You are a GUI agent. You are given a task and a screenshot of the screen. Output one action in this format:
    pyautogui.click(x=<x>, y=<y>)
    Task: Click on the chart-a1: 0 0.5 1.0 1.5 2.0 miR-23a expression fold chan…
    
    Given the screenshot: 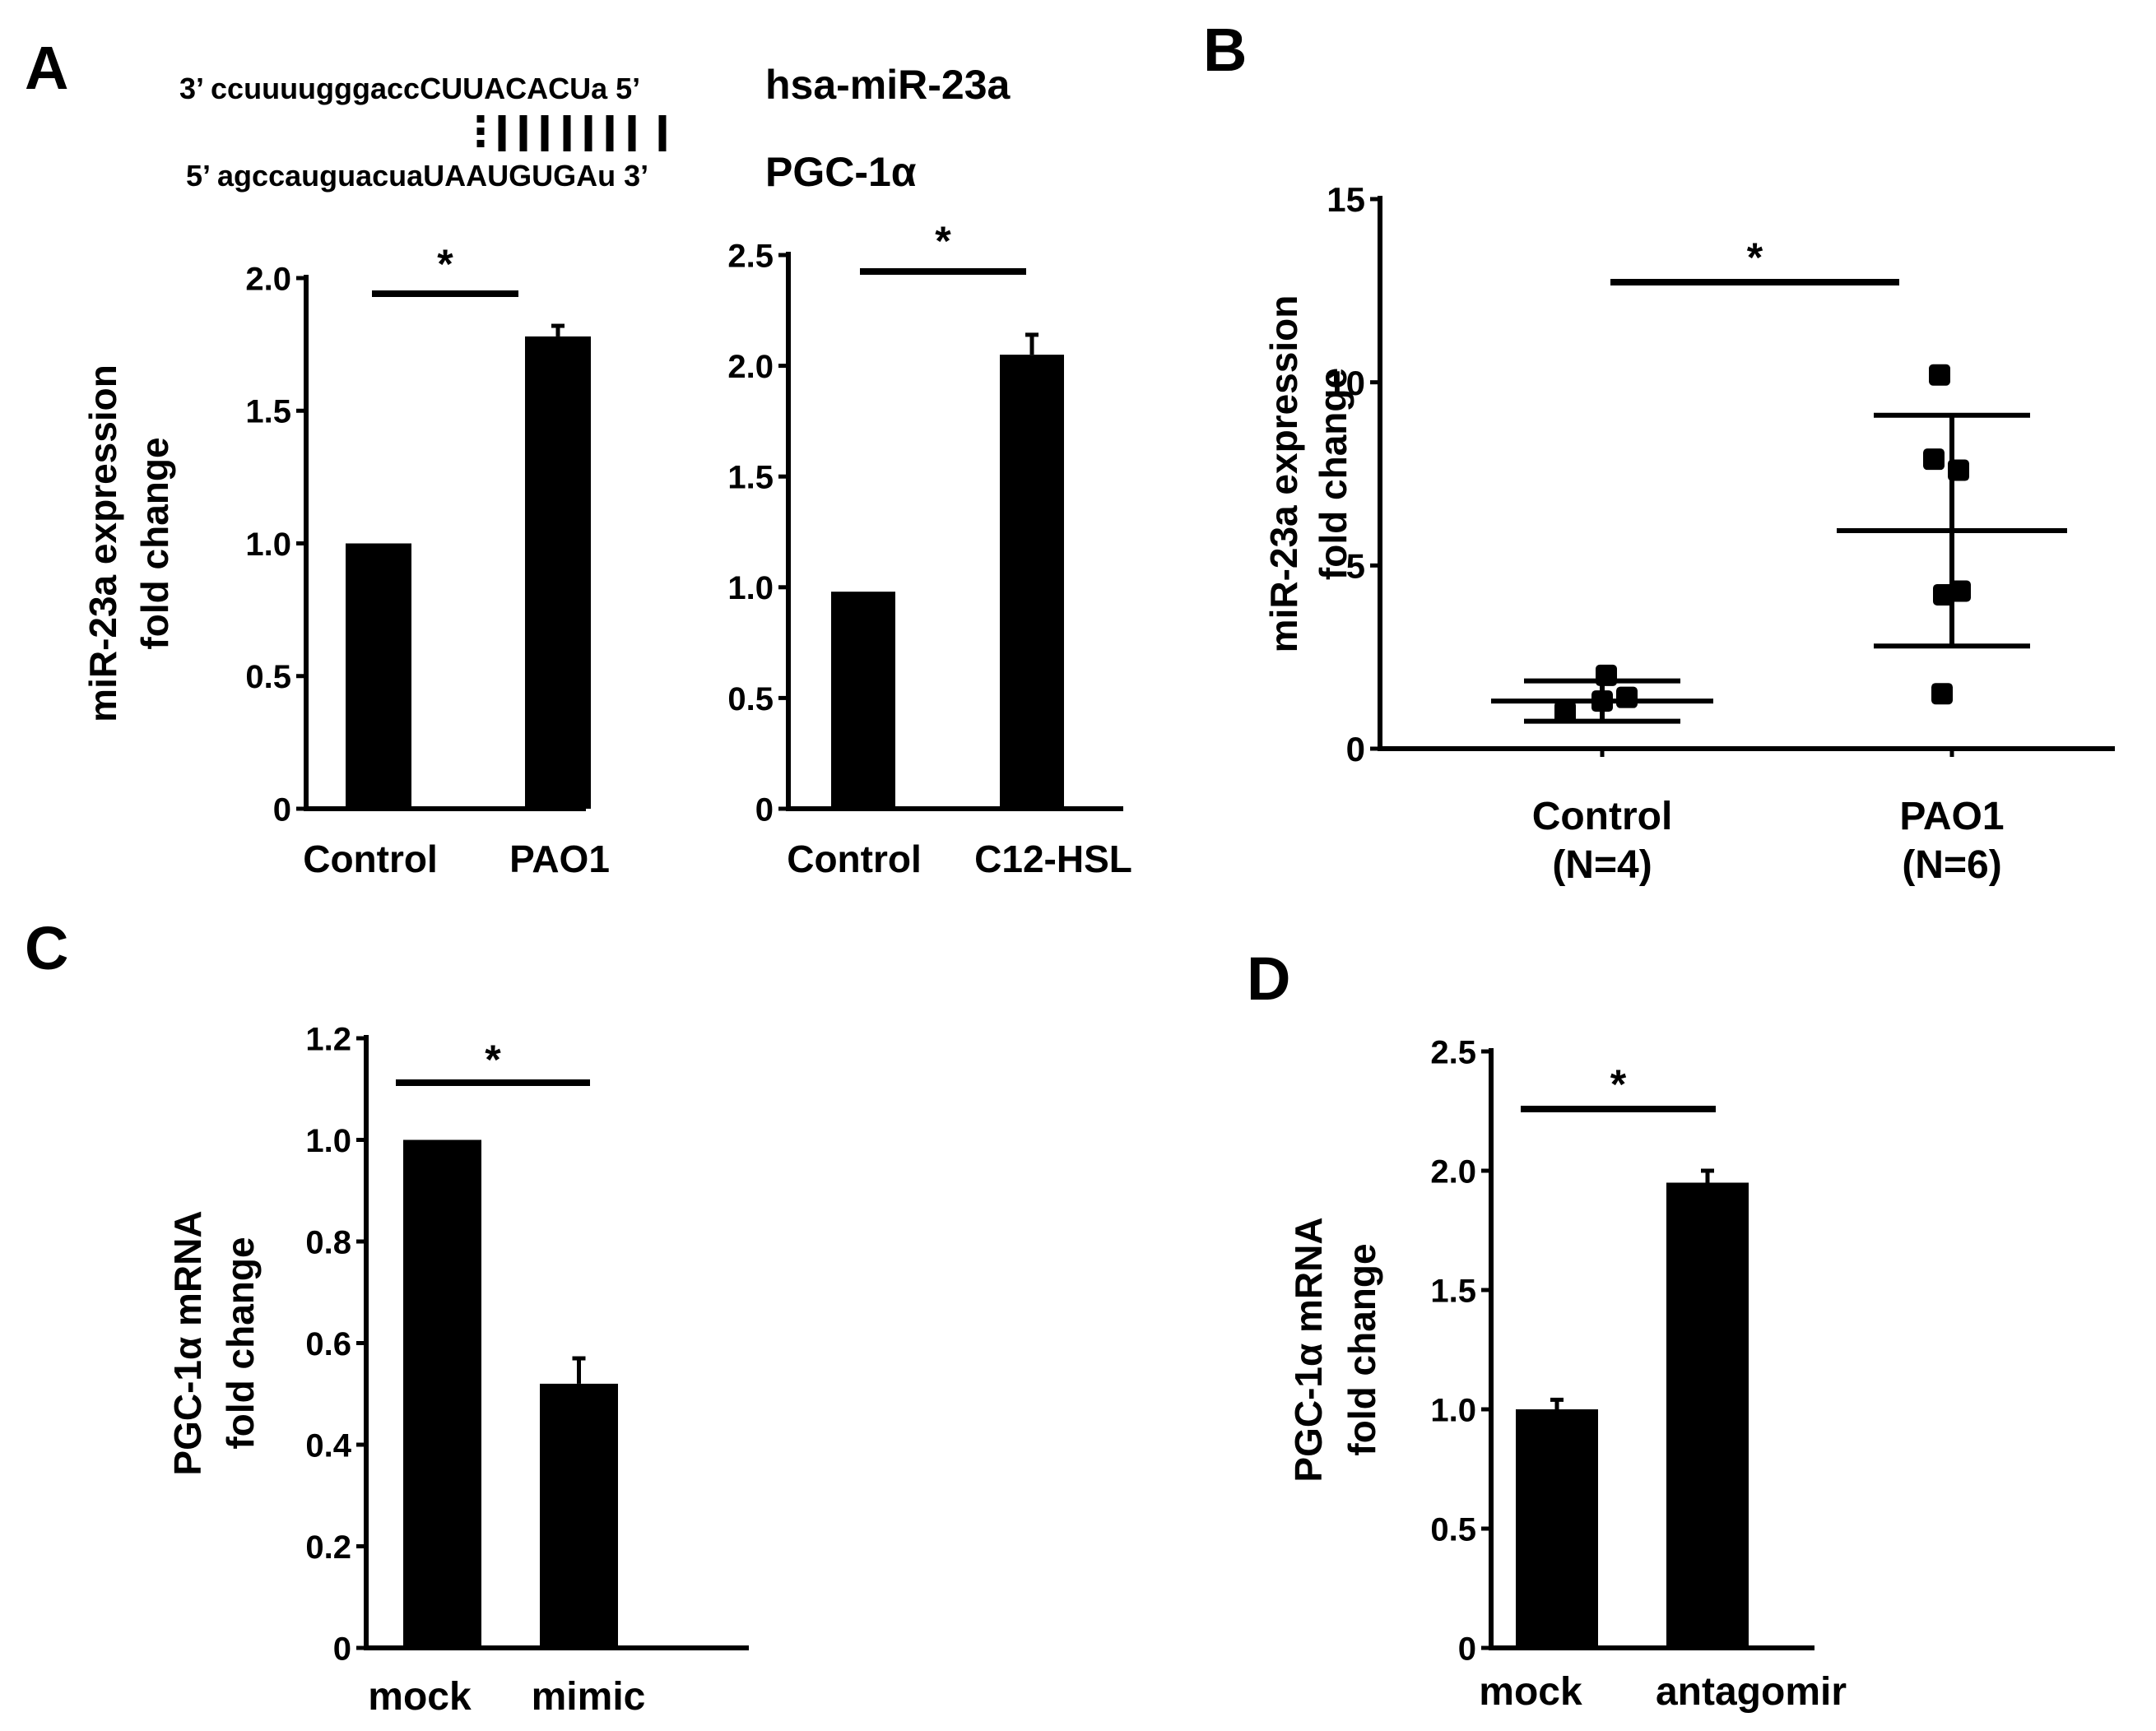 What is the action you would take?
    pyautogui.click(x=345, y=560)
    